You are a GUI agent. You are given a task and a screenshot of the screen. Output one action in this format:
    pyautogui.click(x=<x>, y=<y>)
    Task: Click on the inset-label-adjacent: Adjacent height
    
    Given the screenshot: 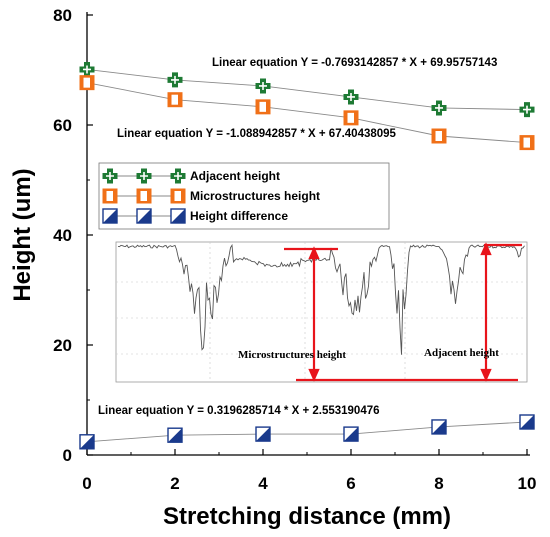 What is the action you would take?
    pyautogui.click(x=461, y=353)
    